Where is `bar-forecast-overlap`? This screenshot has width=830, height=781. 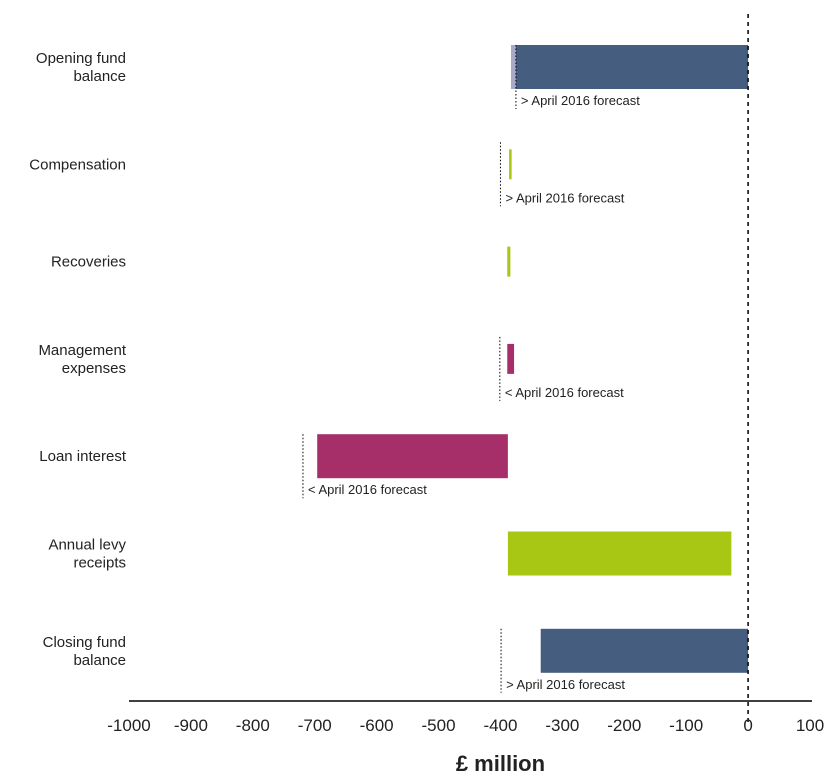
bar-forecast-overlap is located at coordinates (513, 67).